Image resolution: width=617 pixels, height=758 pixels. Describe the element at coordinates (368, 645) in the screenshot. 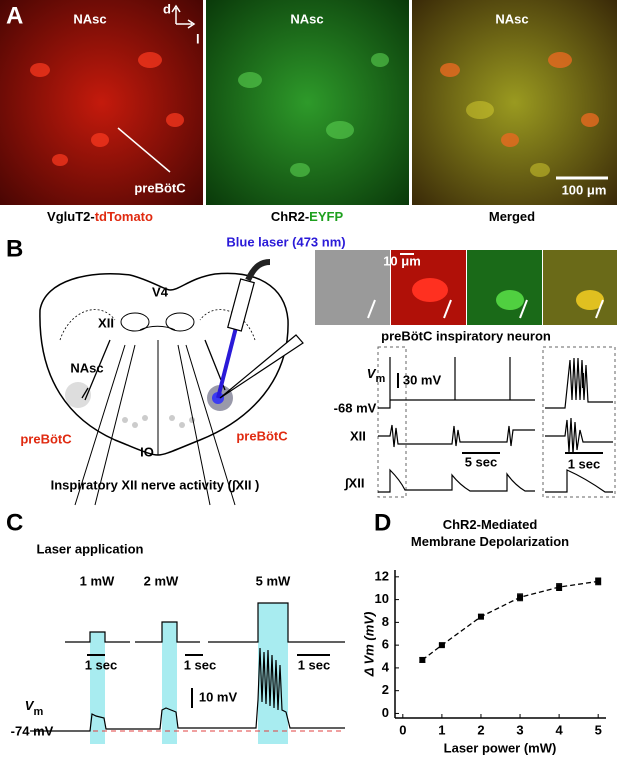

I see `y-axis-label: Δ Vm (mV)` at that location.